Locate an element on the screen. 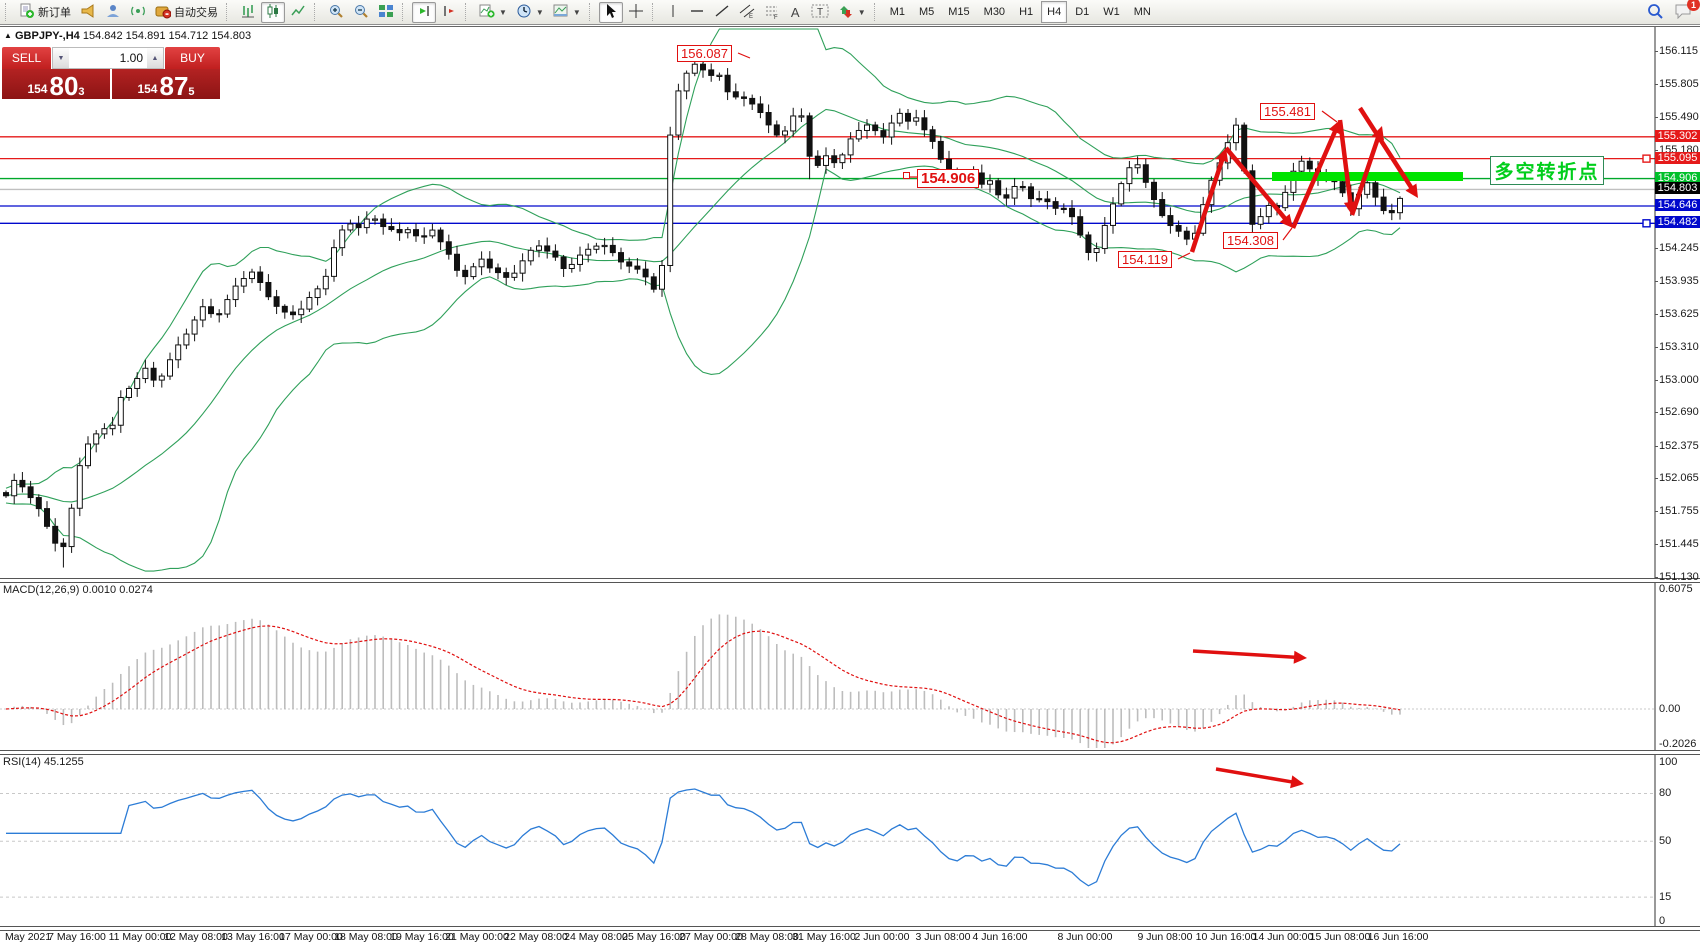  arrows-button: ▼ is located at coordinates (852, 12).